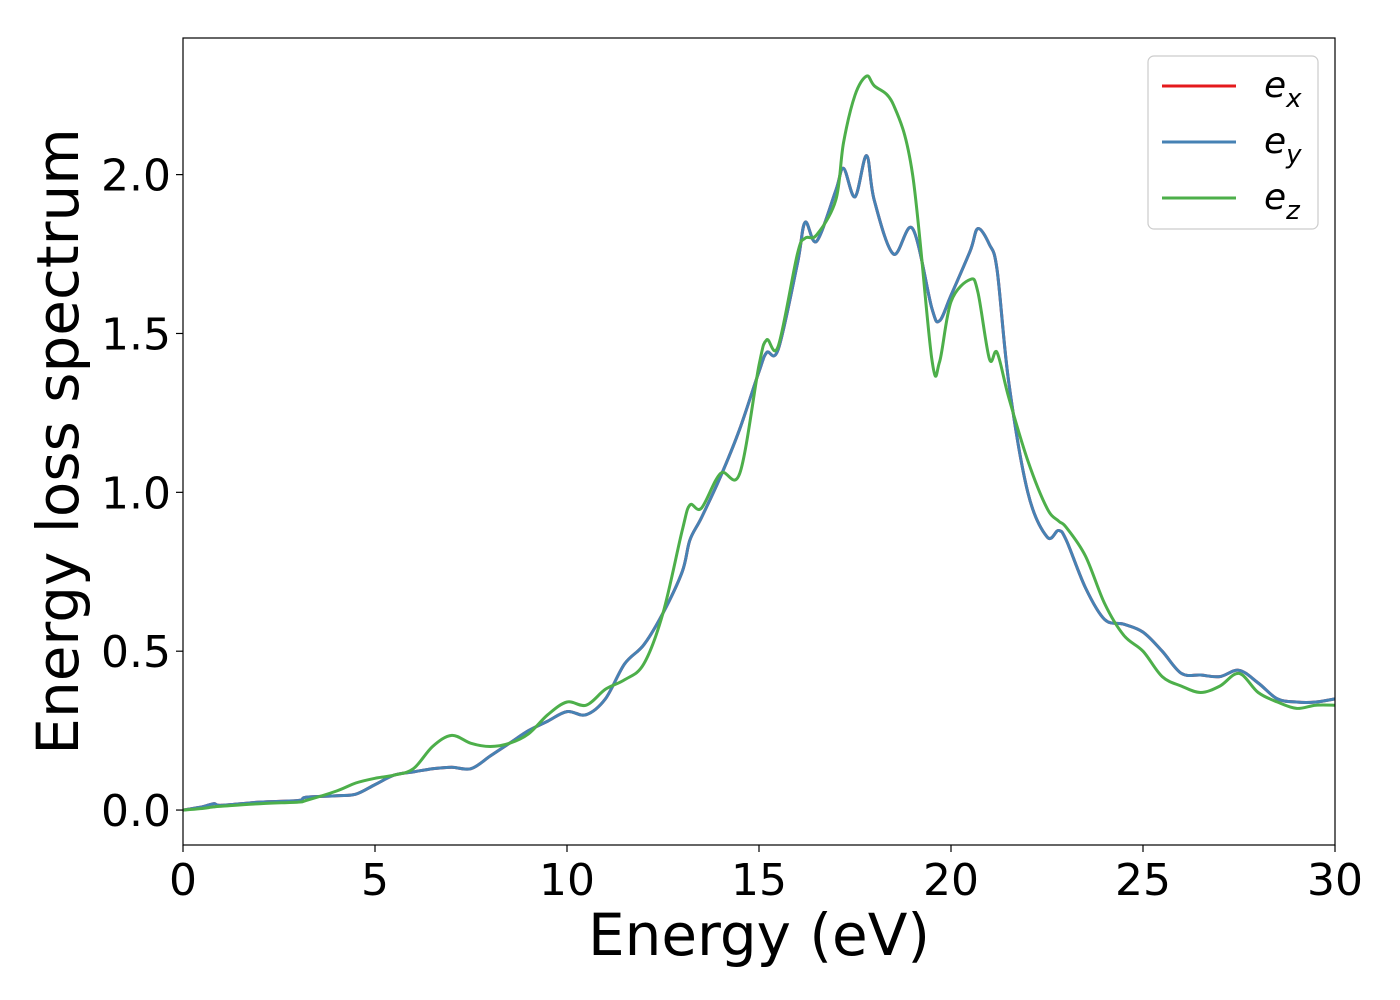 The width and height of the screenshot is (1400, 1000). Describe the element at coordinates (136, 334) in the screenshot. I see `y-tick-label: 1.5` at that location.